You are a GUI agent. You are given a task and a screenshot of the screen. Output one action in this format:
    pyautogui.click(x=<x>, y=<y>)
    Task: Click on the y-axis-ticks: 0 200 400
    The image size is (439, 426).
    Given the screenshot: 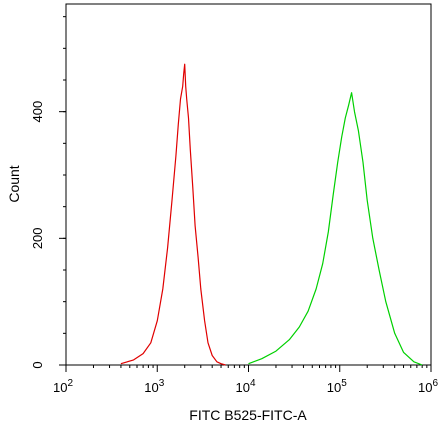 What is the action you would take?
    pyautogui.click(x=48, y=192)
    